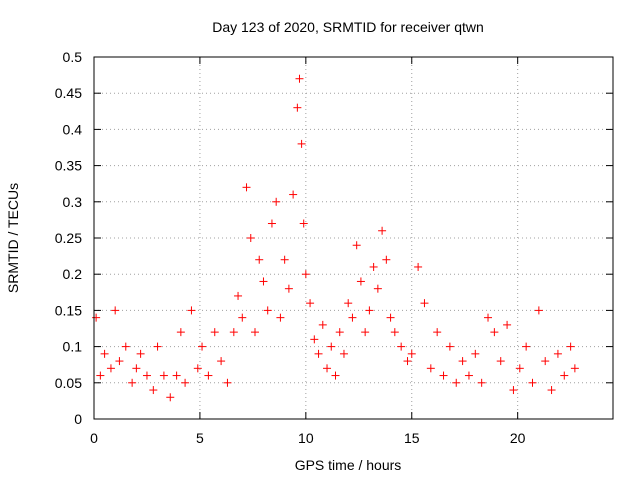 Image resolution: width=640 pixels, height=485 pixels. Describe the element at coordinates (73, 129) in the screenshot. I see `y-tick-label: 0.4` at that location.